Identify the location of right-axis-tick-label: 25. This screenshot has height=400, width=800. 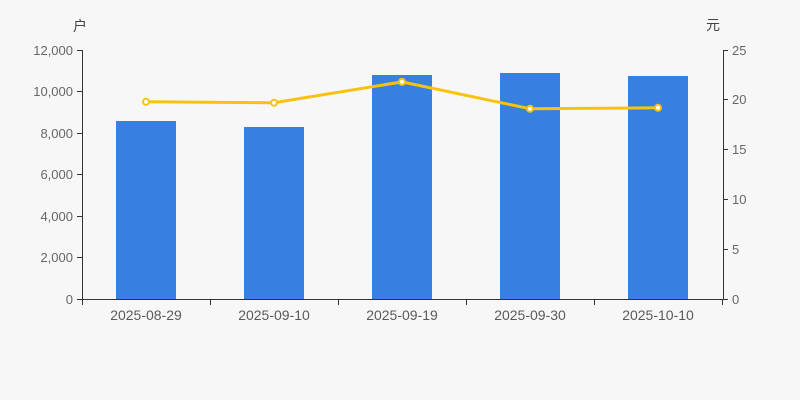
(739, 50).